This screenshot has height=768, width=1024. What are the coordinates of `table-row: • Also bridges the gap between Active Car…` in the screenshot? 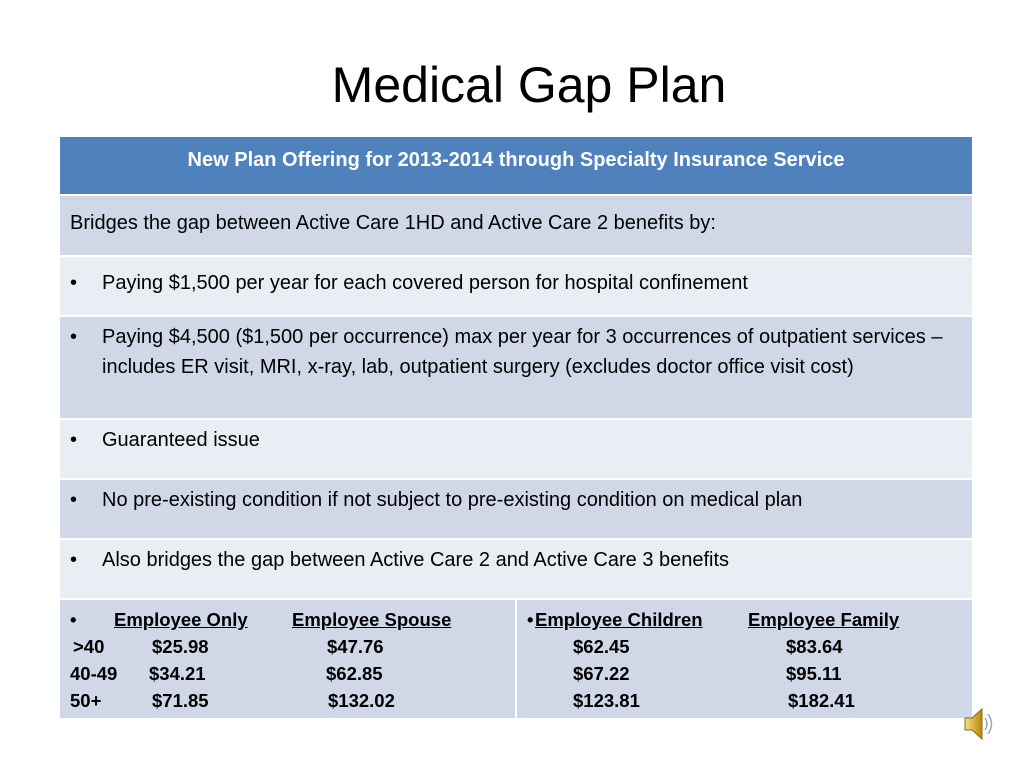 It's located at (516, 569).